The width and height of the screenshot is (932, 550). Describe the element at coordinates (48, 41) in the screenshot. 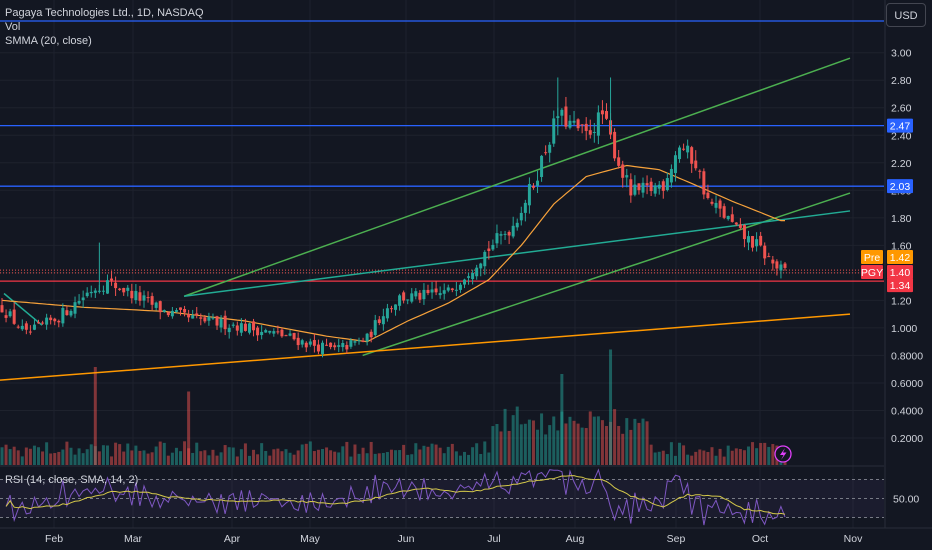

I see `smma-indicator-label: SMMA (20, close)` at that location.